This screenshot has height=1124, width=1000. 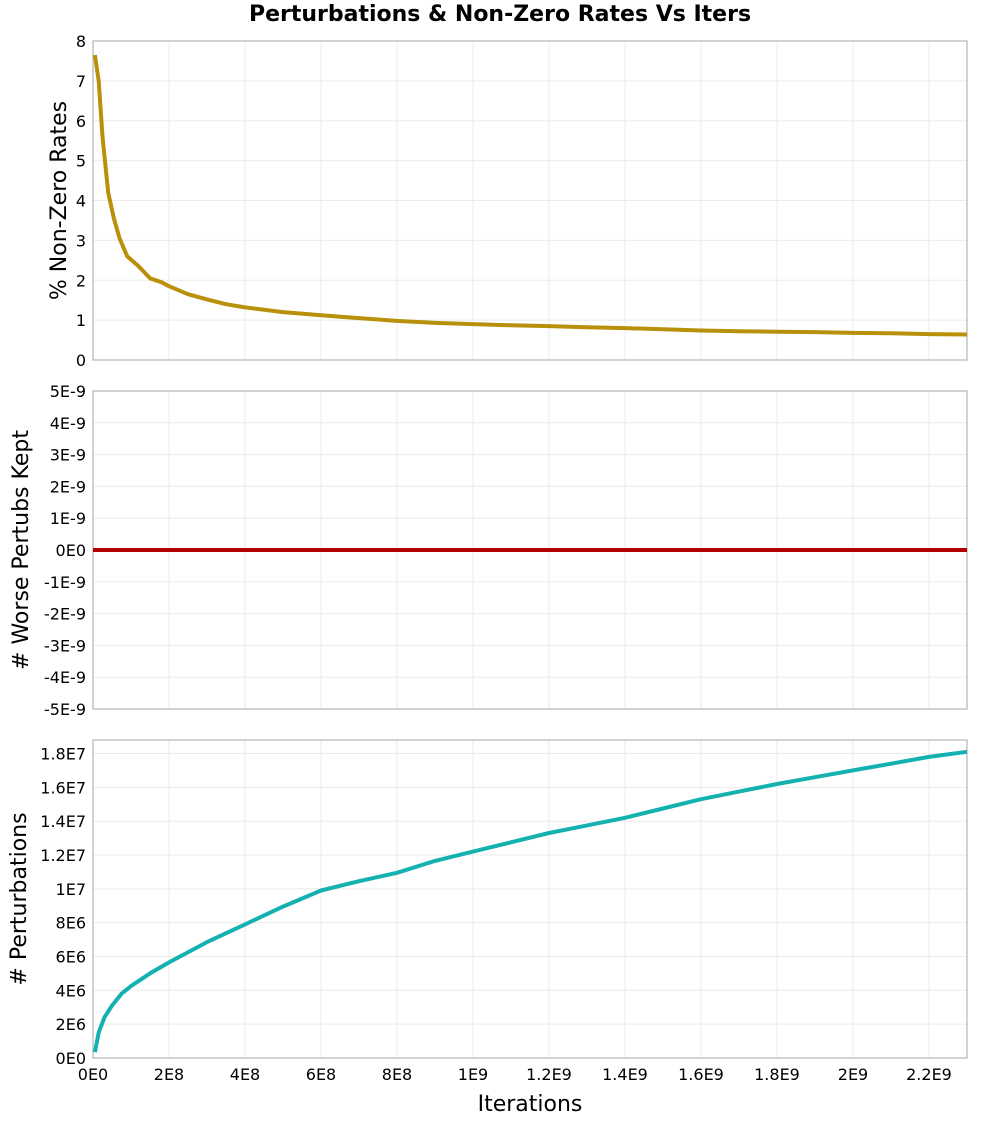 I want to click on y-tick-label: 4E6, so click(x=71, y=990).